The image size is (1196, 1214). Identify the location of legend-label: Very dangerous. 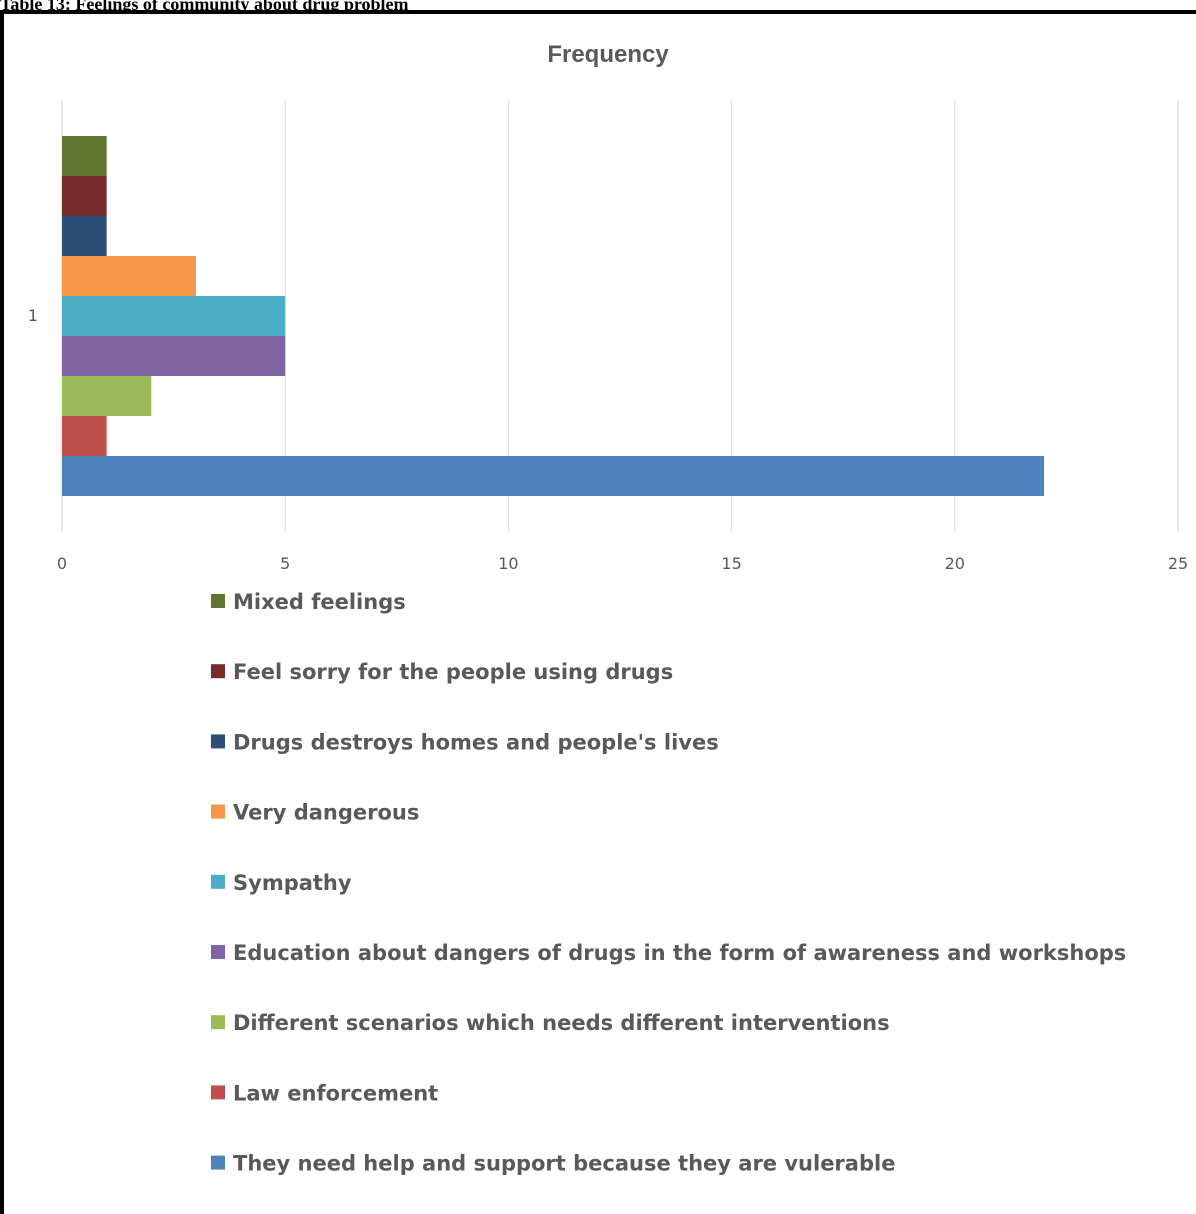
(326, 813).